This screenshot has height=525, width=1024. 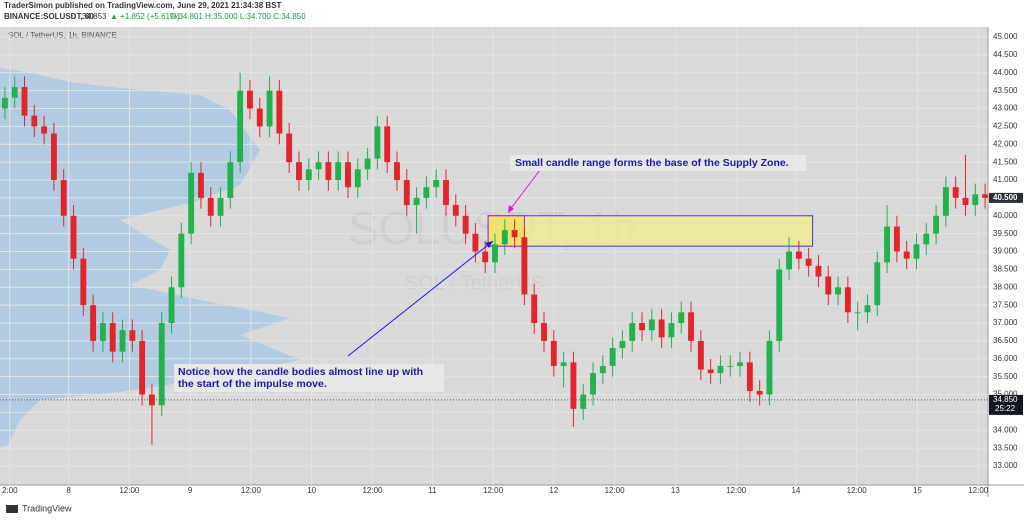 What do you see at coordinates (650, 231) in the screenshot?
I see `supply-zone` at bounding box center [650, 231].